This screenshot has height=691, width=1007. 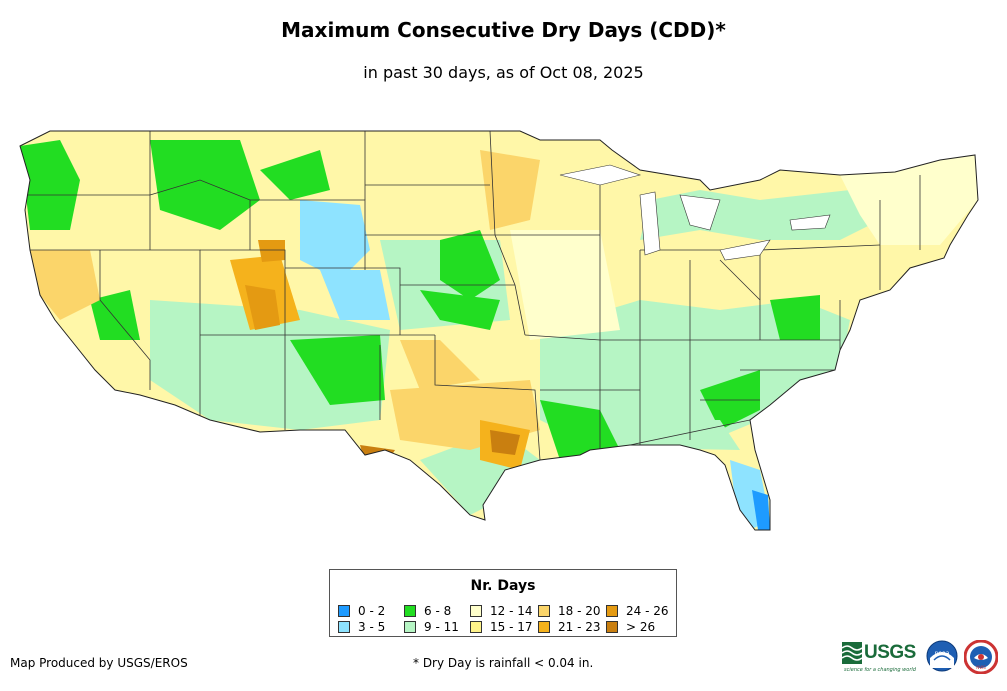 What do you see at coordinates (511, 611) in the screenshot?
I see `legend-label: 12 - 14` at bounding box center [511, 611].